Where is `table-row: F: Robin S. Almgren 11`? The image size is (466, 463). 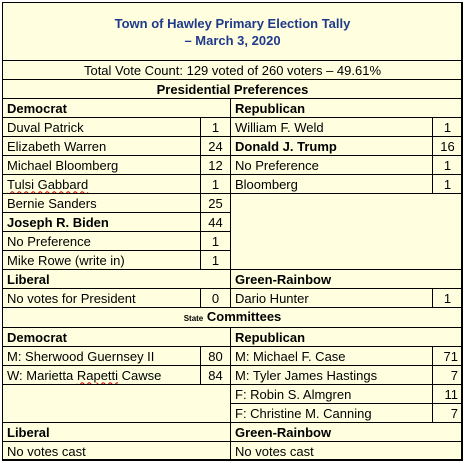
table-row: F: Robin S. Almgren 11 is located at coordinates (232, 403).